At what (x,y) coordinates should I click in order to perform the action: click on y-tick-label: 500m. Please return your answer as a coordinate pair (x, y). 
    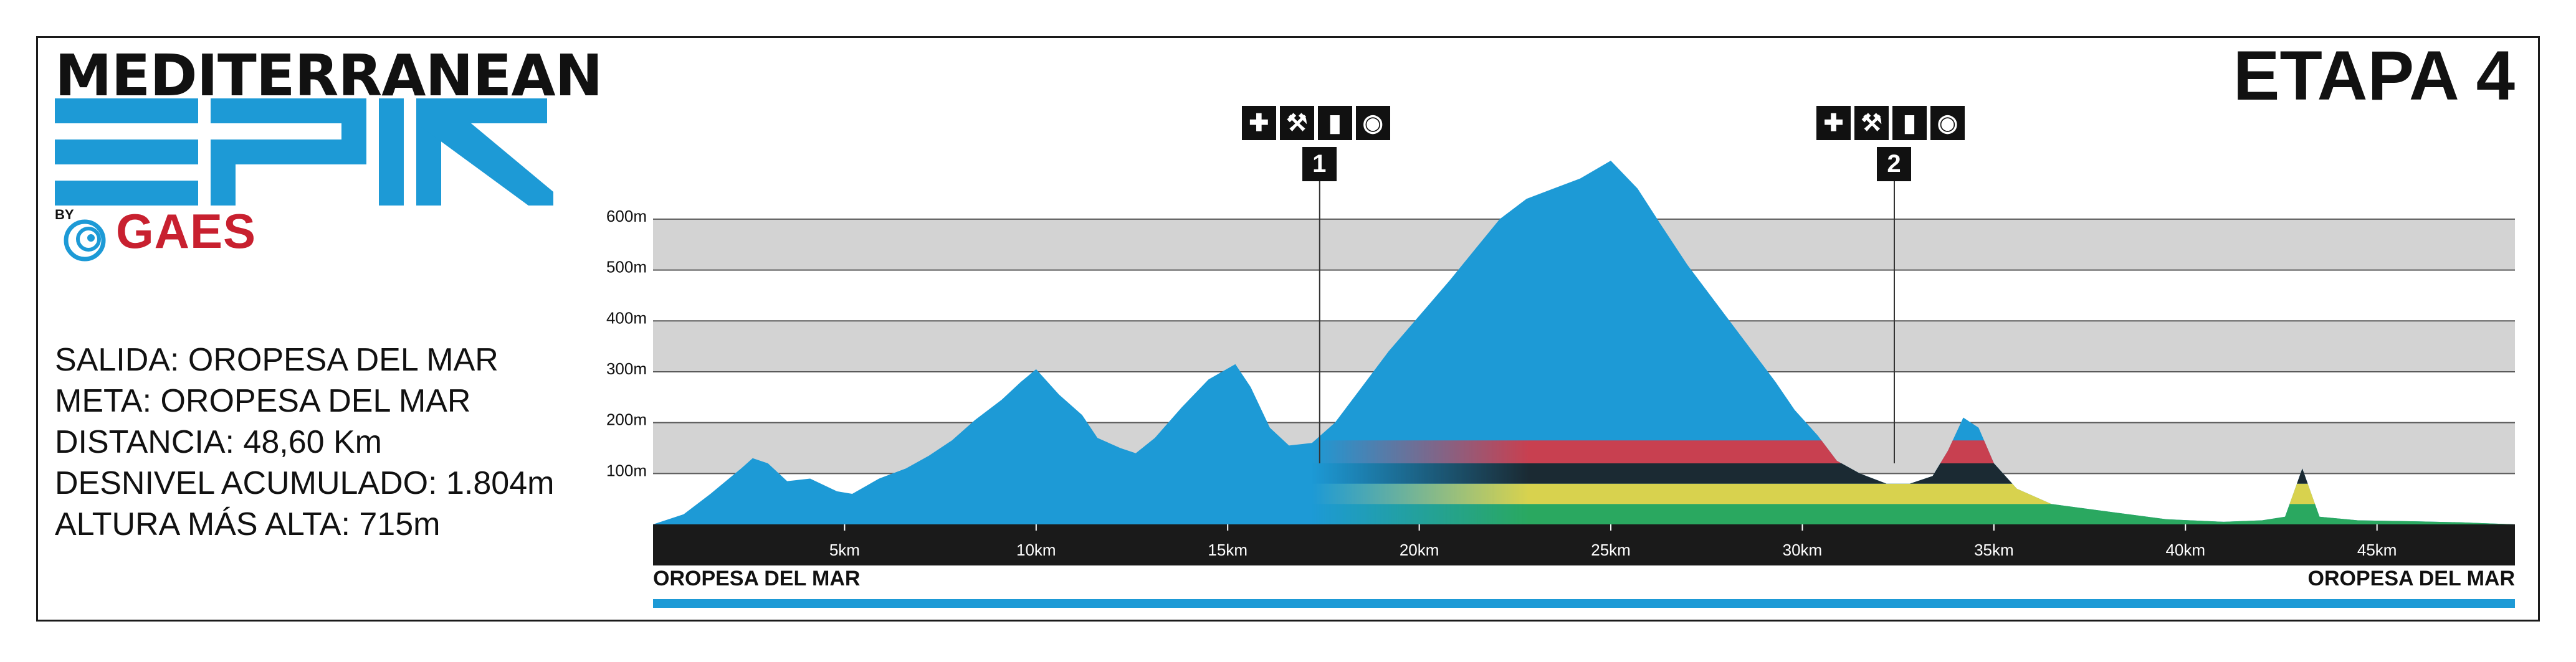
    Looking at the image, I should click on (626, 267).